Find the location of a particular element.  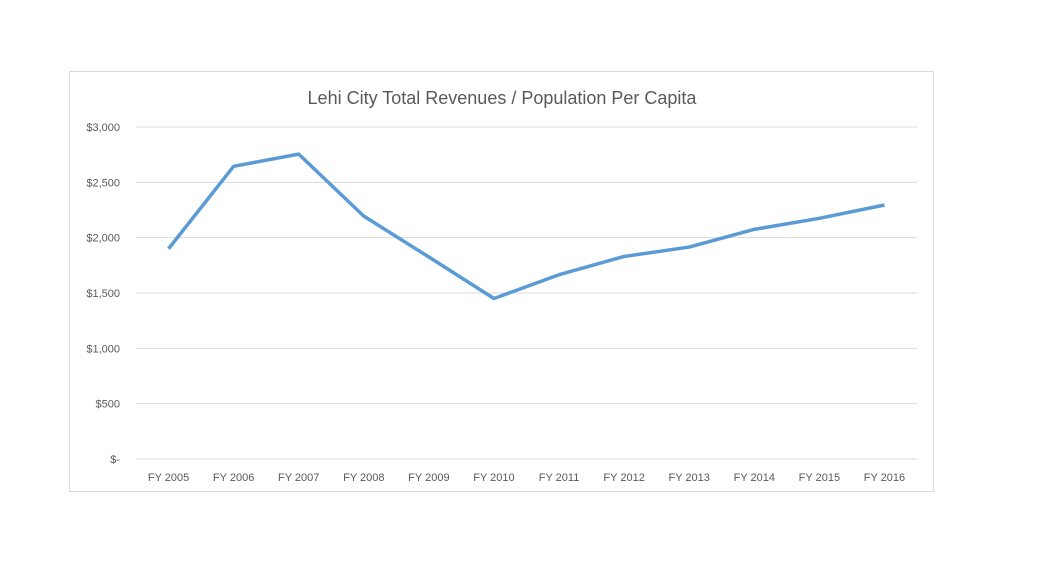

x-tick-label: FY 2005 is located at coordinates (168, 478).